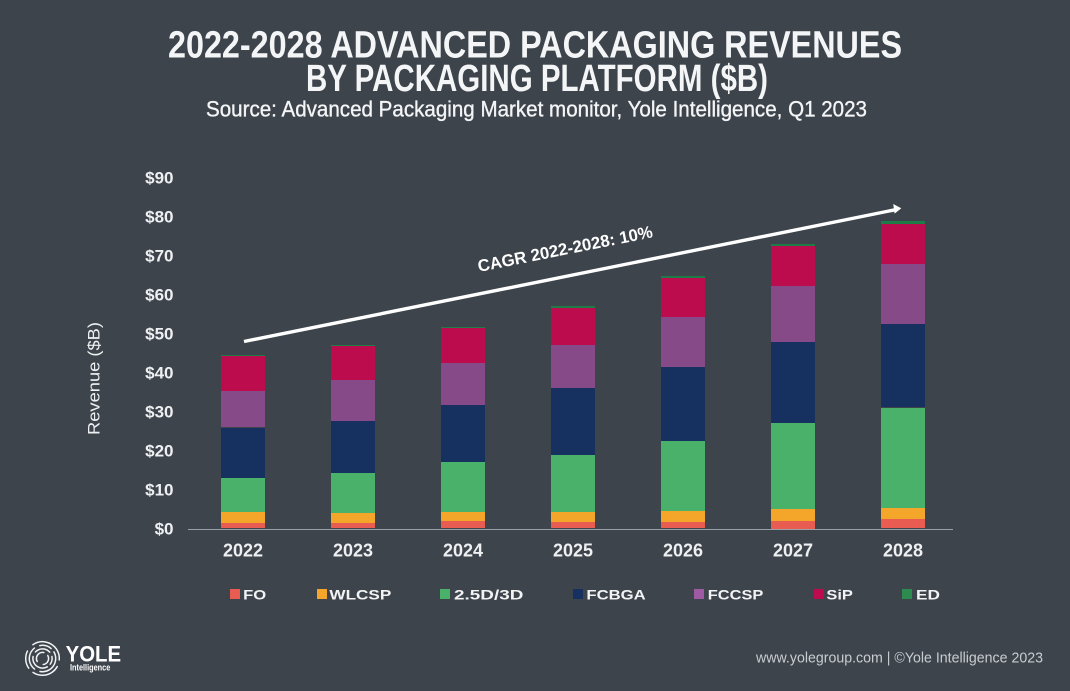 This screenshot has width=1070, height=691. I want to click on svg-text: WLCSP, so click(360, 595).